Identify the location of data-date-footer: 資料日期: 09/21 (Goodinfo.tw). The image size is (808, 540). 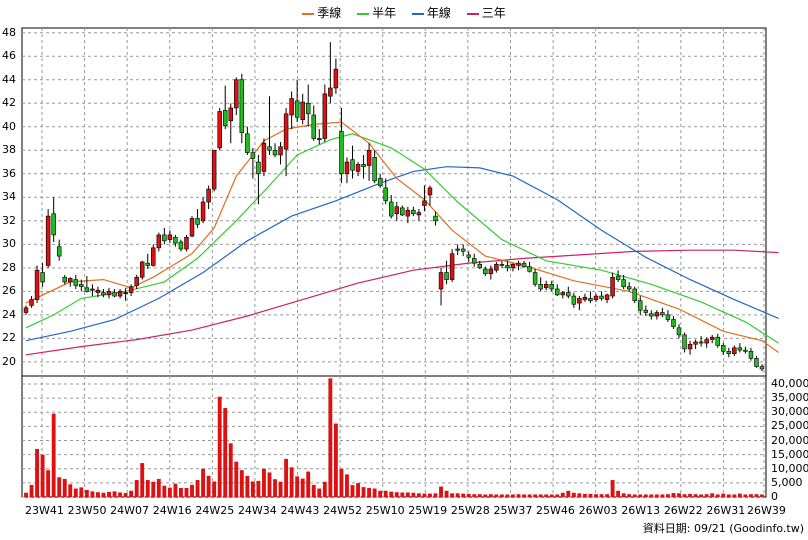
(723, 528).